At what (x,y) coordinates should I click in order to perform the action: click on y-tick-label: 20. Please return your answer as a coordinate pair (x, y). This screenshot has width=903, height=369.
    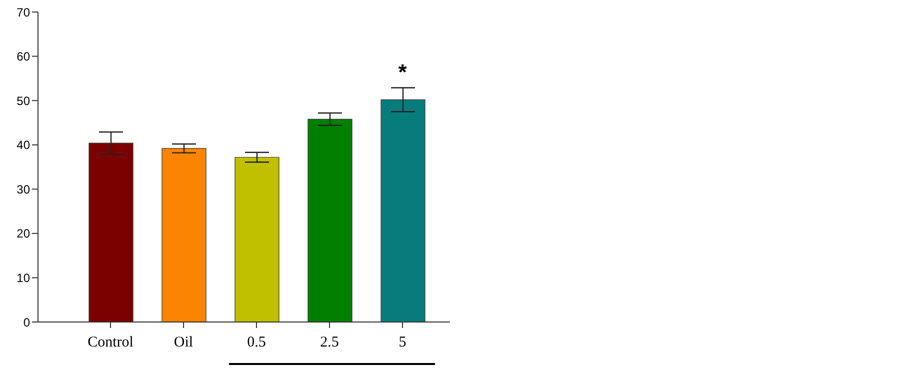
    Looking at the image, I should click on (23, 233).